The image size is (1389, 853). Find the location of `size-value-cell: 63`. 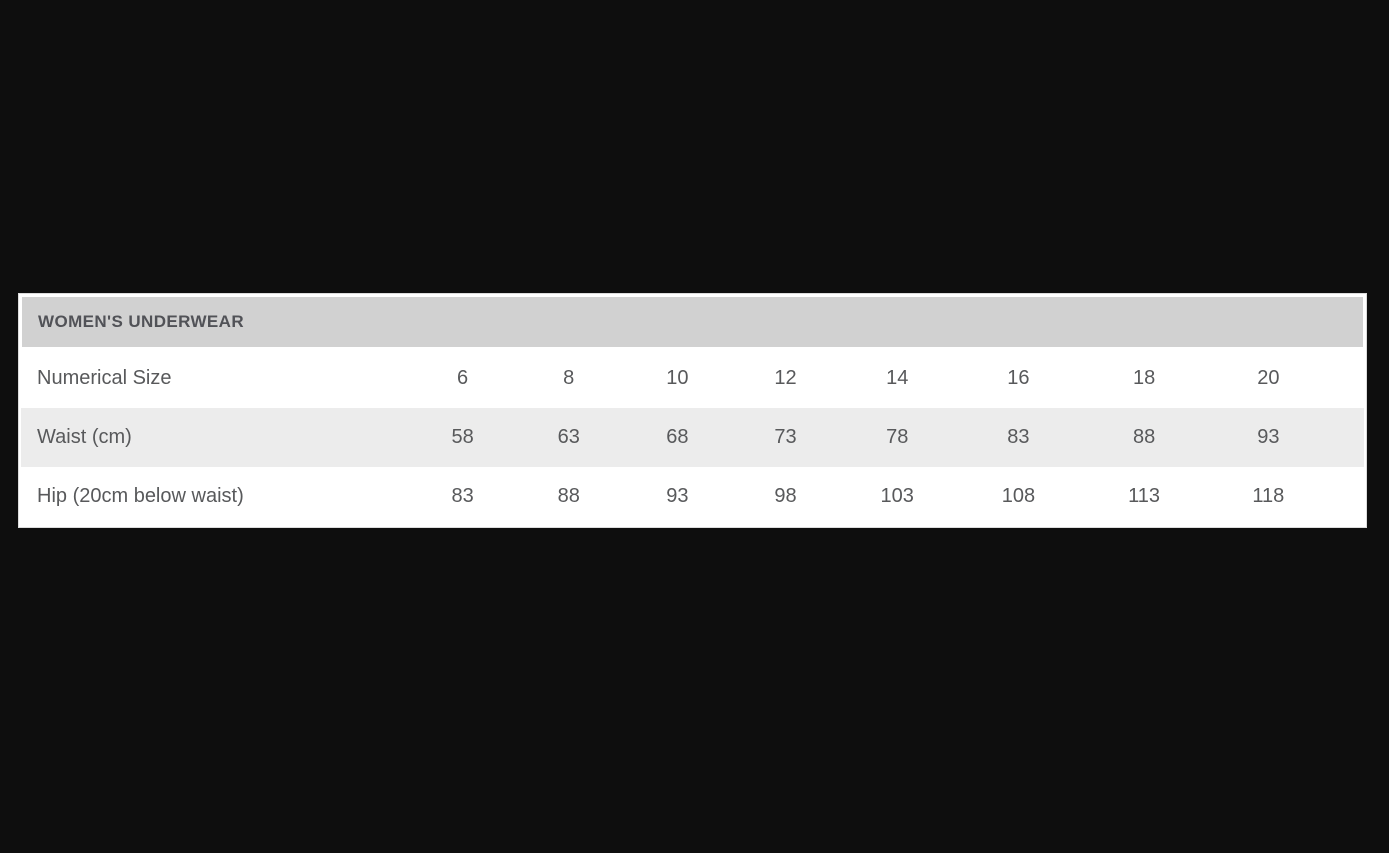

size-value-cell: 63 is located at coordinates (568, 437).